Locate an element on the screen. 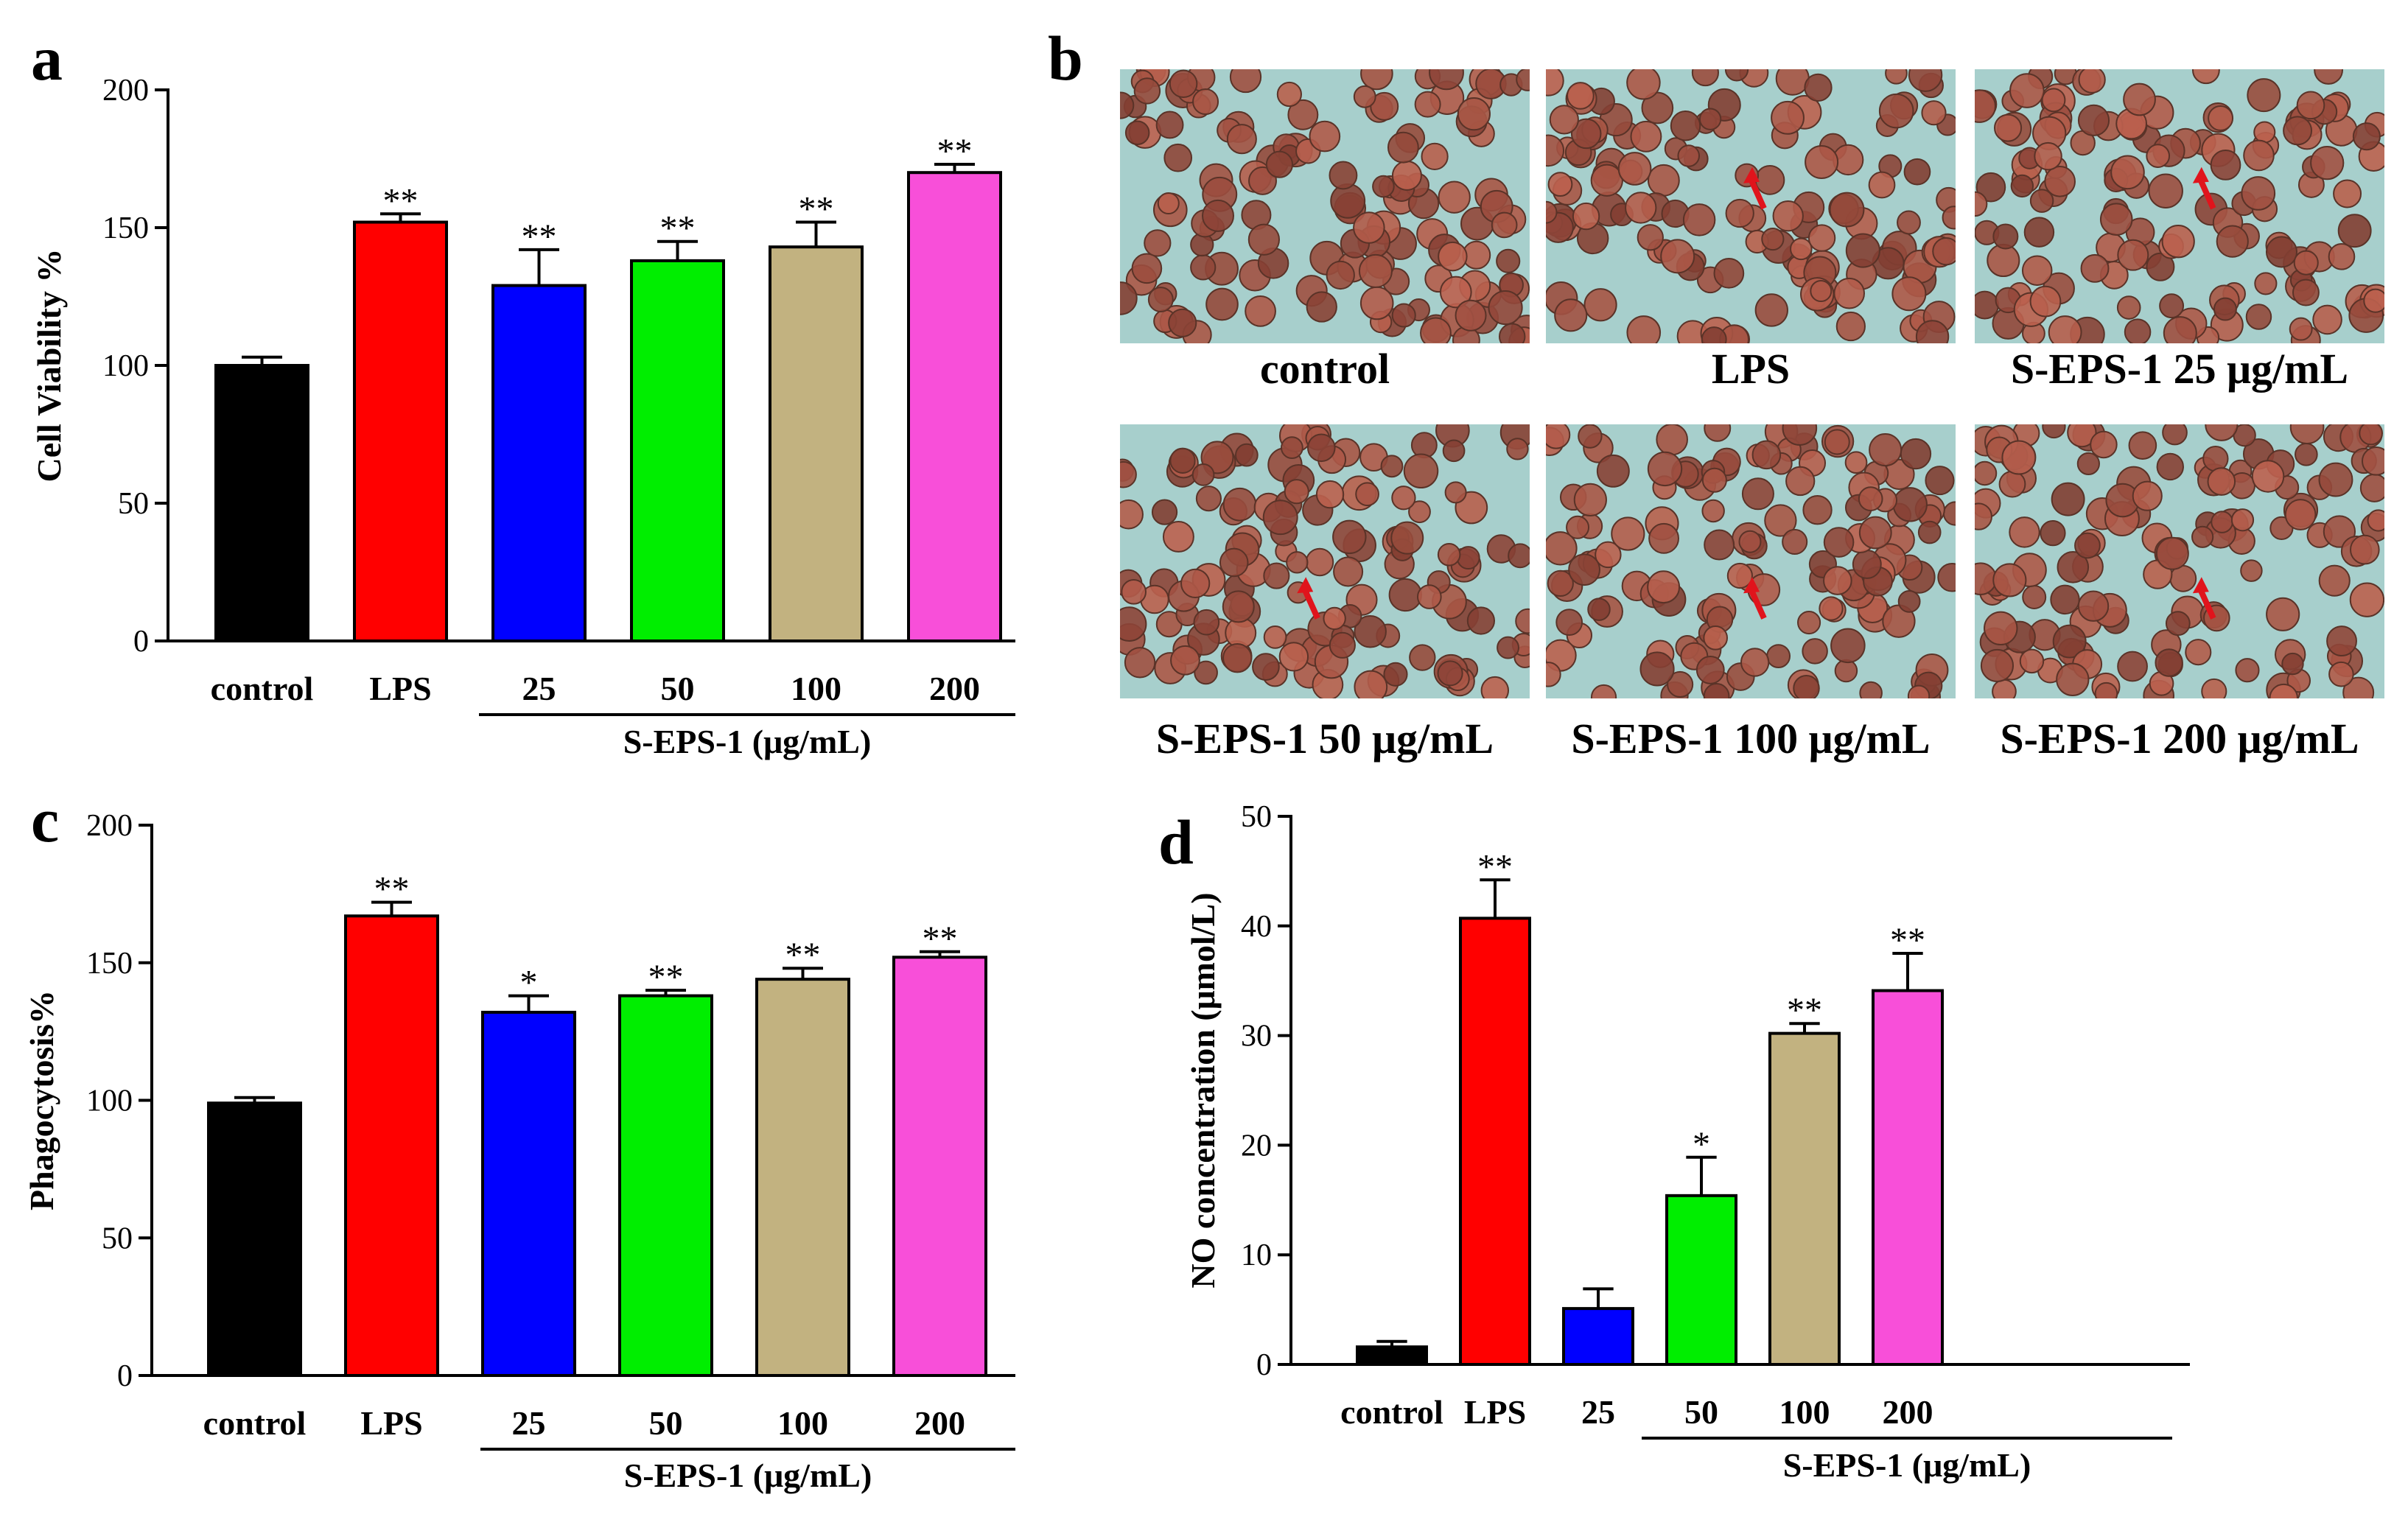  y-tick-label: 150 is located at coordinates (109, 964).